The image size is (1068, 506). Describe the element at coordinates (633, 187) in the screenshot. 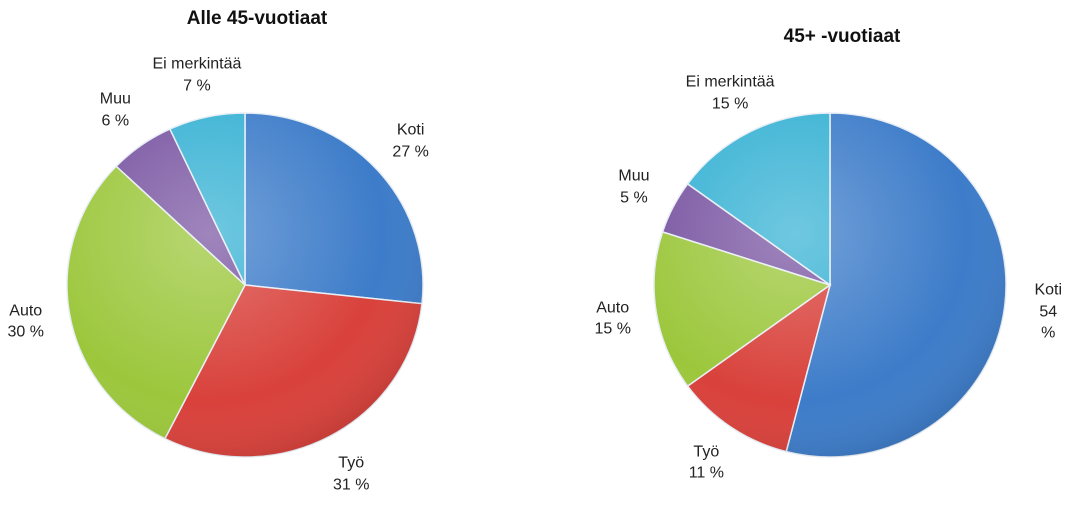

I see `slice-label: Muu 5 %` at that location.